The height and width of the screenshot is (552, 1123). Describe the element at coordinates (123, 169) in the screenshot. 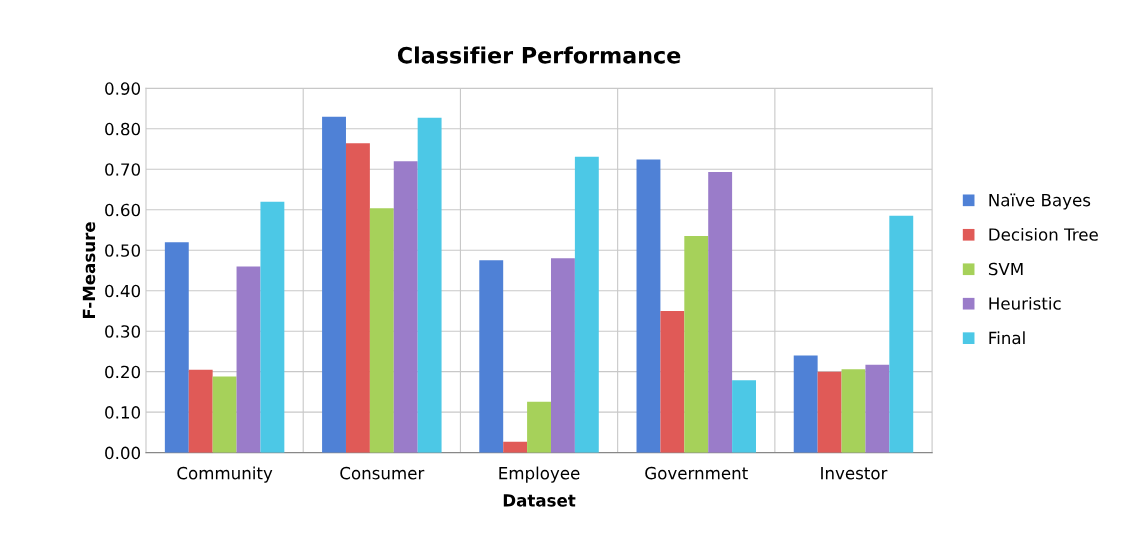

I see `y-tick-label: 0.70` at that location.